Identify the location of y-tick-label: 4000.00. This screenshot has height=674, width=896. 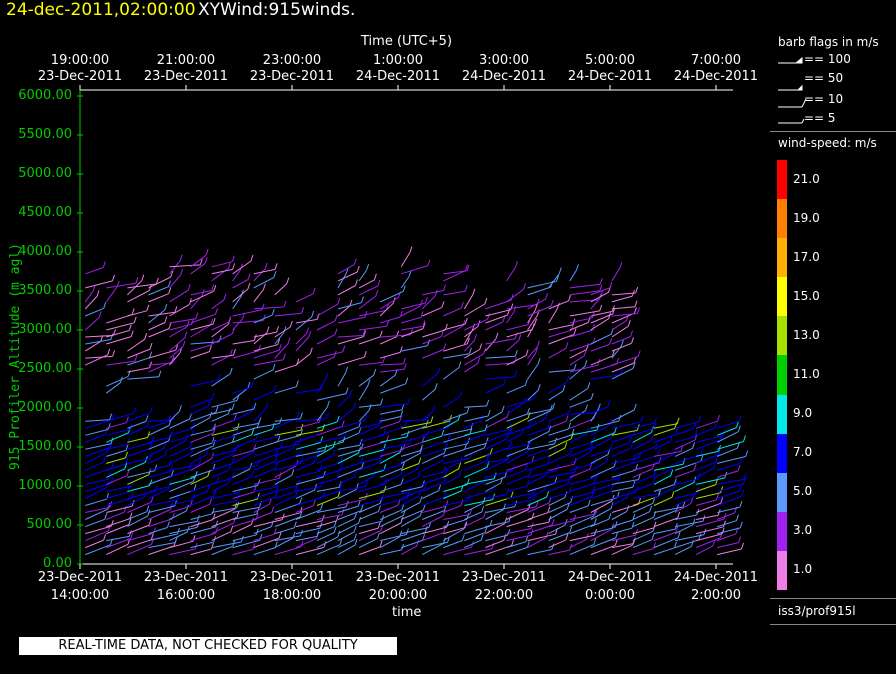
(45, 251).